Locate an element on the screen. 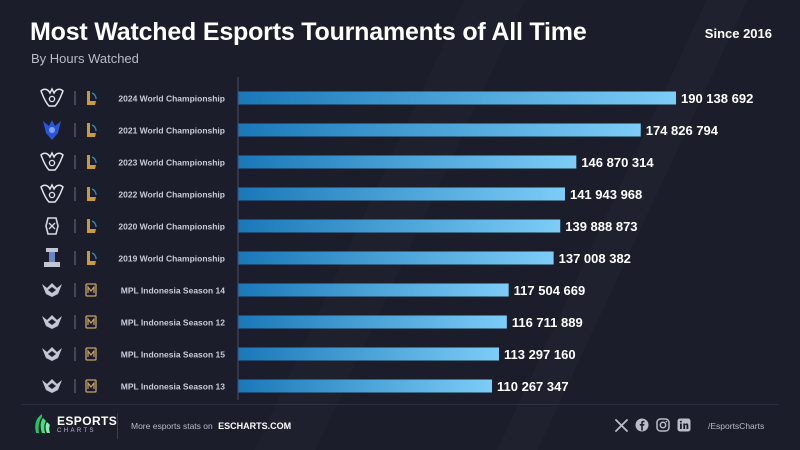 Image resolution: width=800 pixels, height=450 pixels. chart-row: 2024 World Championship 190 138 692 is located at coordinates (396, 97).